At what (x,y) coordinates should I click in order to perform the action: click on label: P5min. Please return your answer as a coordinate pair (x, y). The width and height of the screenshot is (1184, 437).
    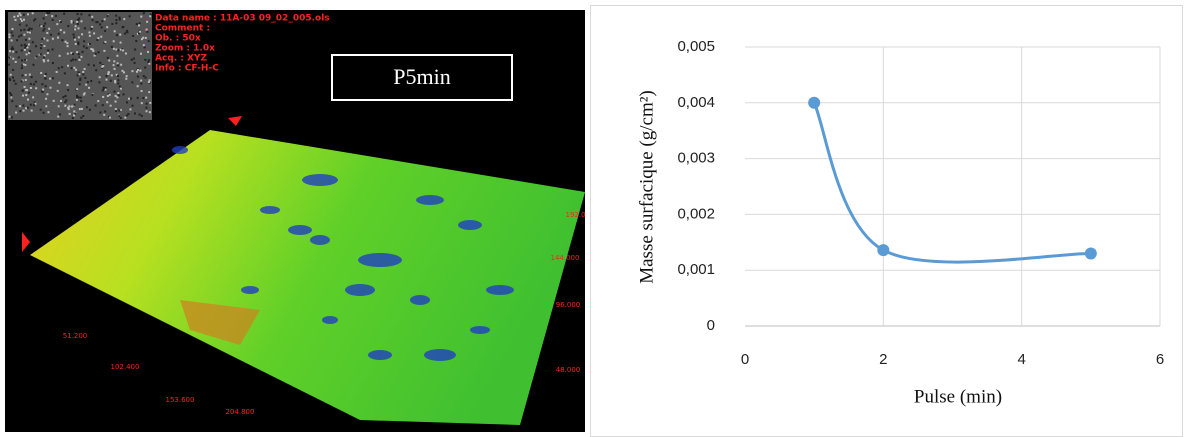
    Looking at the image, I should click on (421, 76).